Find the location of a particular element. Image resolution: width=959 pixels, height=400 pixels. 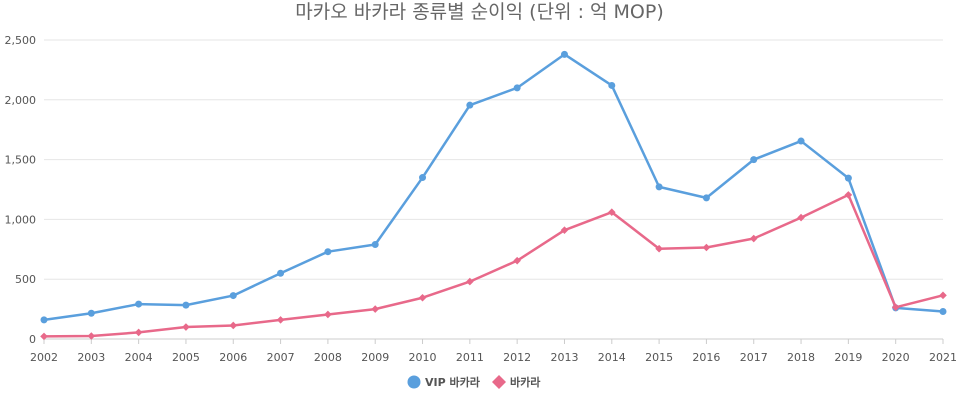

x-tick-label: 2014 is located at coordinates (612, 357).